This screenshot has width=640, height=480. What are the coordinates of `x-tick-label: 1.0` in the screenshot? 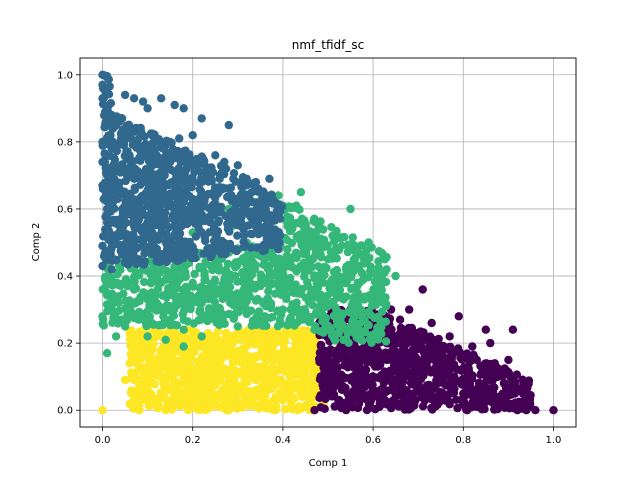 It's located at (554, 440).